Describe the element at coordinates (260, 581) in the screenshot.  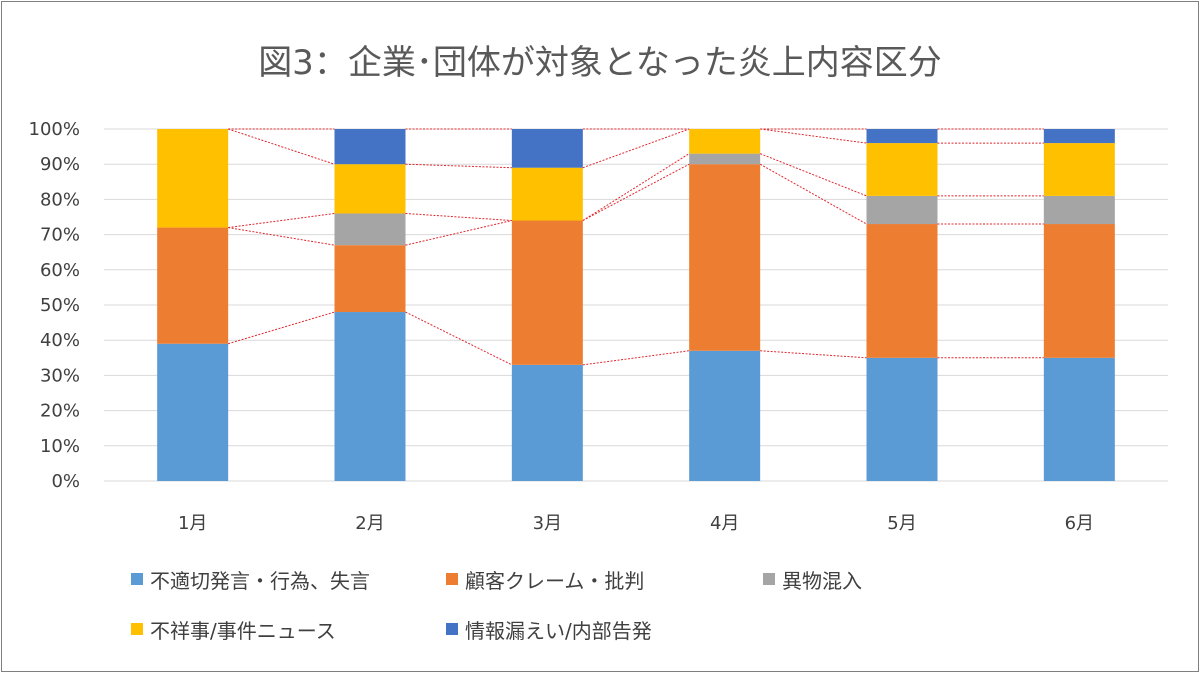
I see `legend-label: 不適切発言・行為、失言` at that location.